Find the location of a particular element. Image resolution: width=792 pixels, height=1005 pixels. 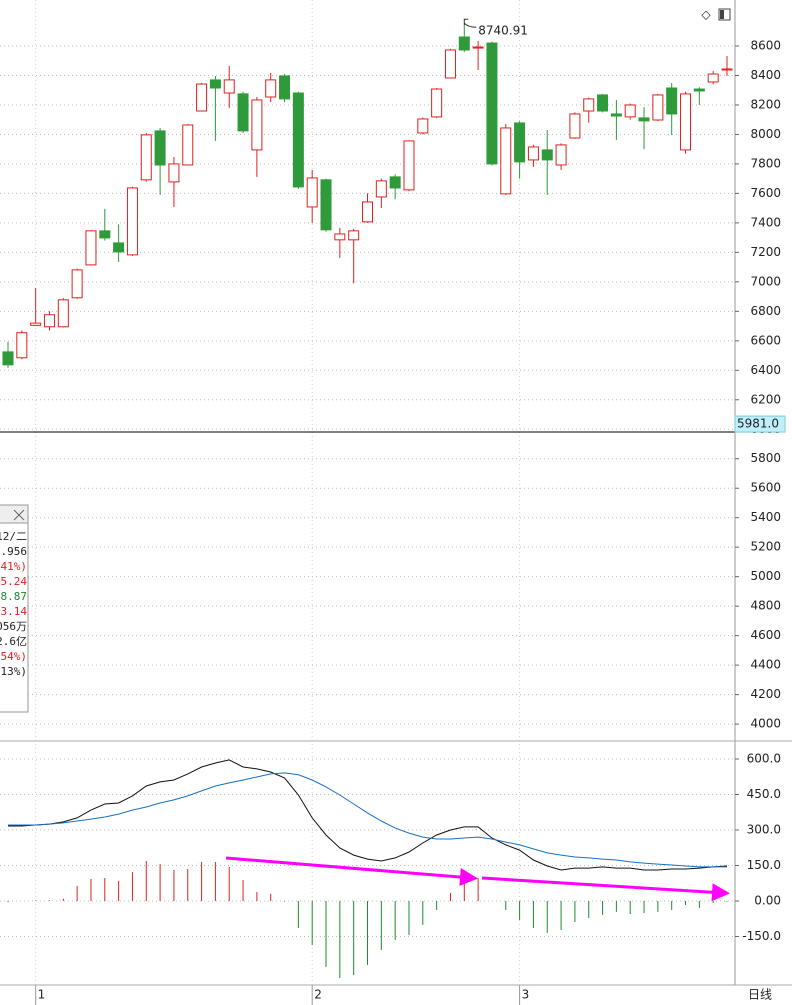

y-tick-label: 4600 is located at coordinates (765, 635).